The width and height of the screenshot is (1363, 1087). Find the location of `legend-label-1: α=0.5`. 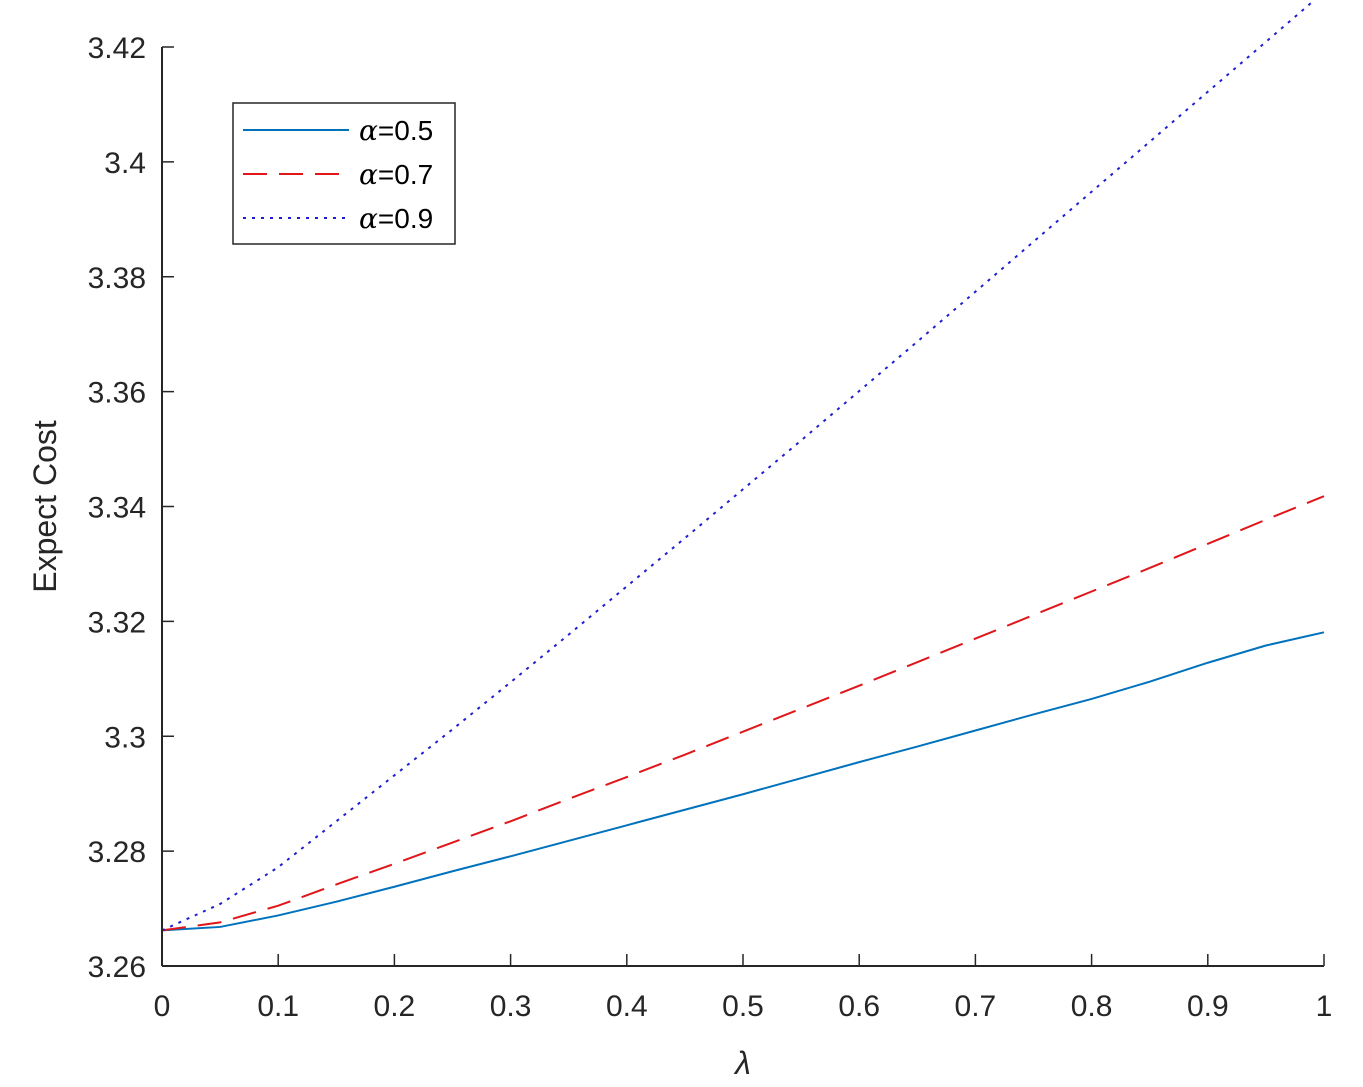

legend-label-1: α=0.5 is located at coordinates (396, 130).